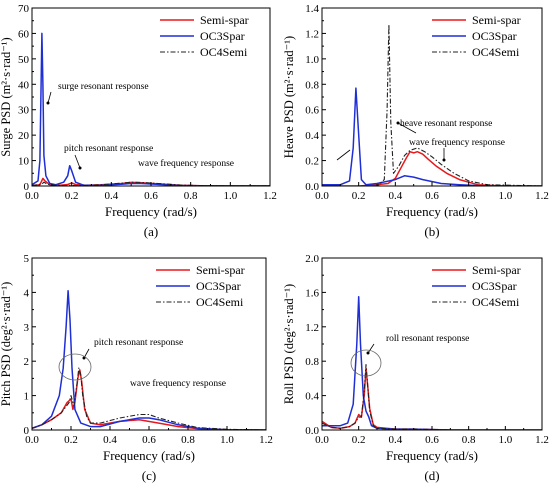 This screenshot has height=491, width=550. I want to click on y-tick-label: 1.6, so click(312, 293).